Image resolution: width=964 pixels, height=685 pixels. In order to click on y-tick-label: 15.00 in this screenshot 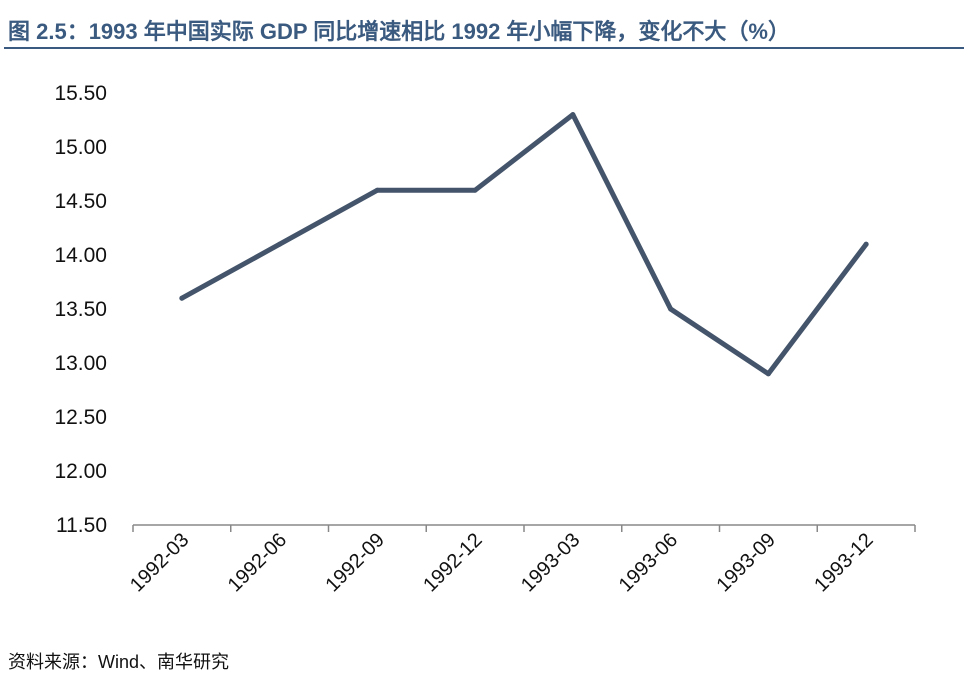, I will do `click(80, 147)`.